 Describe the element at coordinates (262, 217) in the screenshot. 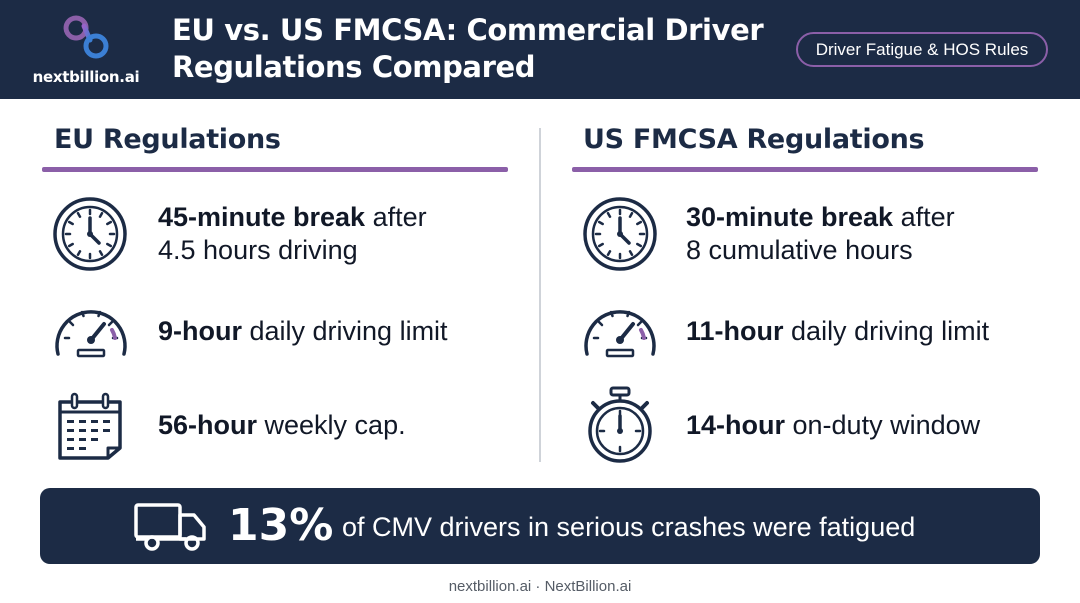

I see `eu-rule-break-bold: 45-minute break` at that location.